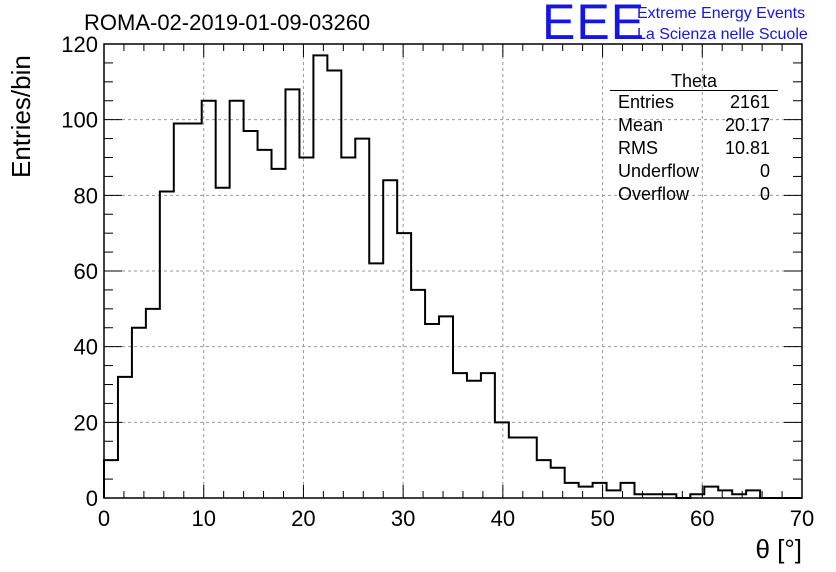 The height and width of the screenshot is (572, 836). Describe the element at coordinates (503, 518) in the screenshot. I see `x-tick-label: 40` at that location.